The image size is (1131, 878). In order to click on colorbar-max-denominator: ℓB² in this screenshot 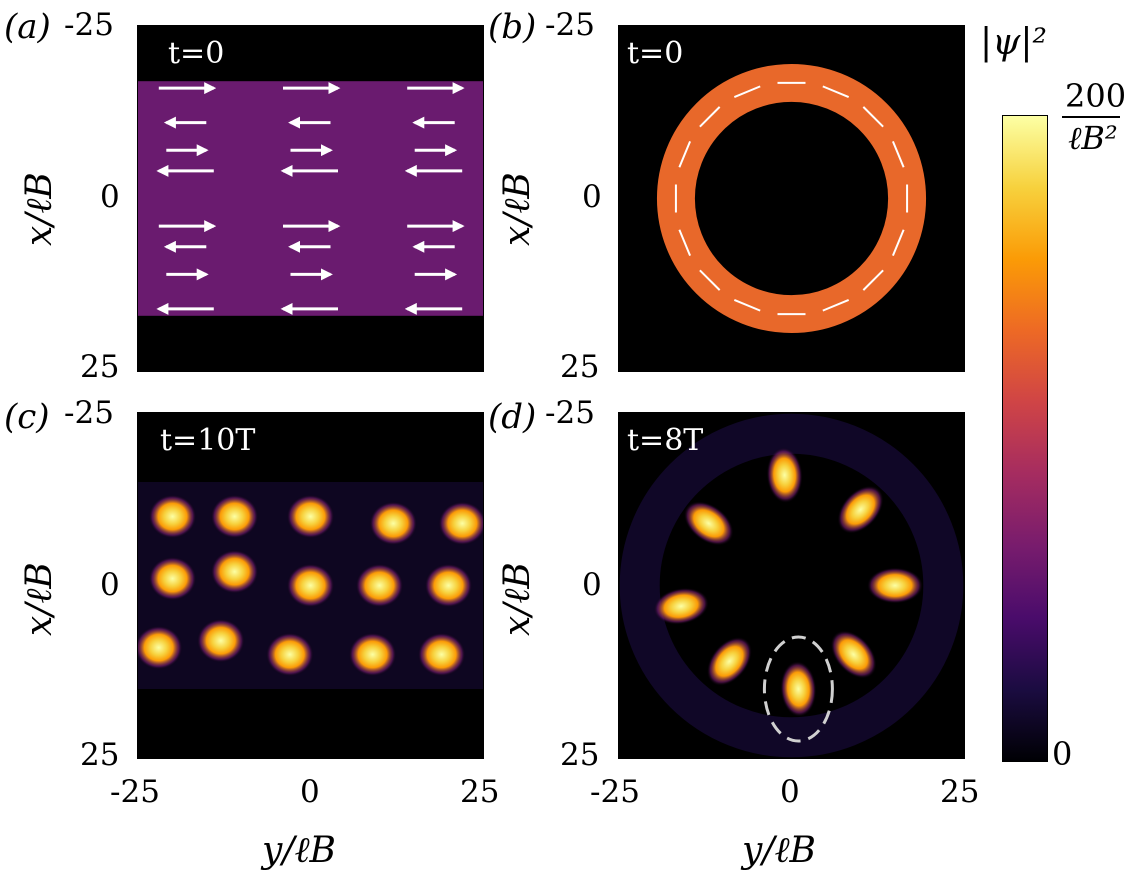, I will do `click(1093, 138)`.